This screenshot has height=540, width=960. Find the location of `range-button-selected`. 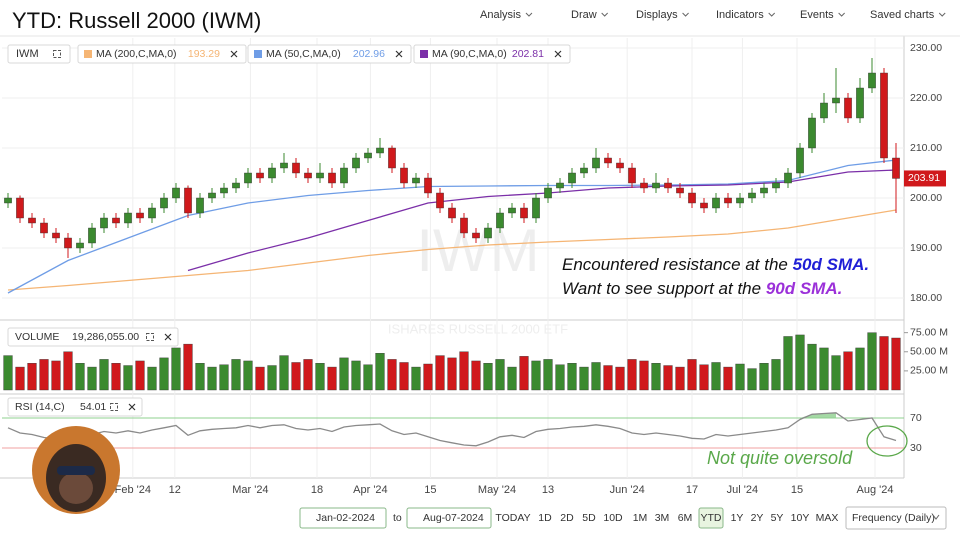

range-button-selected is located at coordinates (711, 518).